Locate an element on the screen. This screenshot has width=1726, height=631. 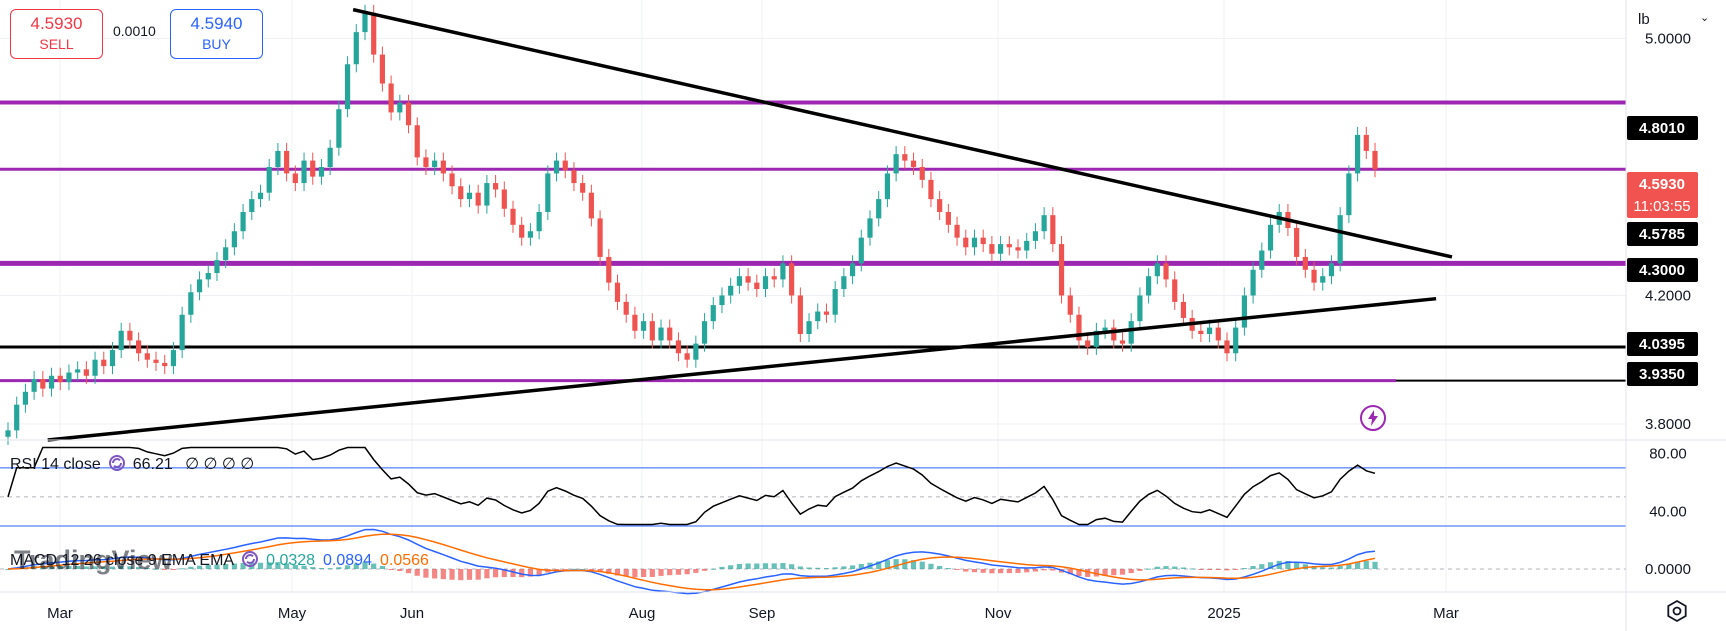
buy-button: 4.5940 BUY is located at coordinates (216, 34).